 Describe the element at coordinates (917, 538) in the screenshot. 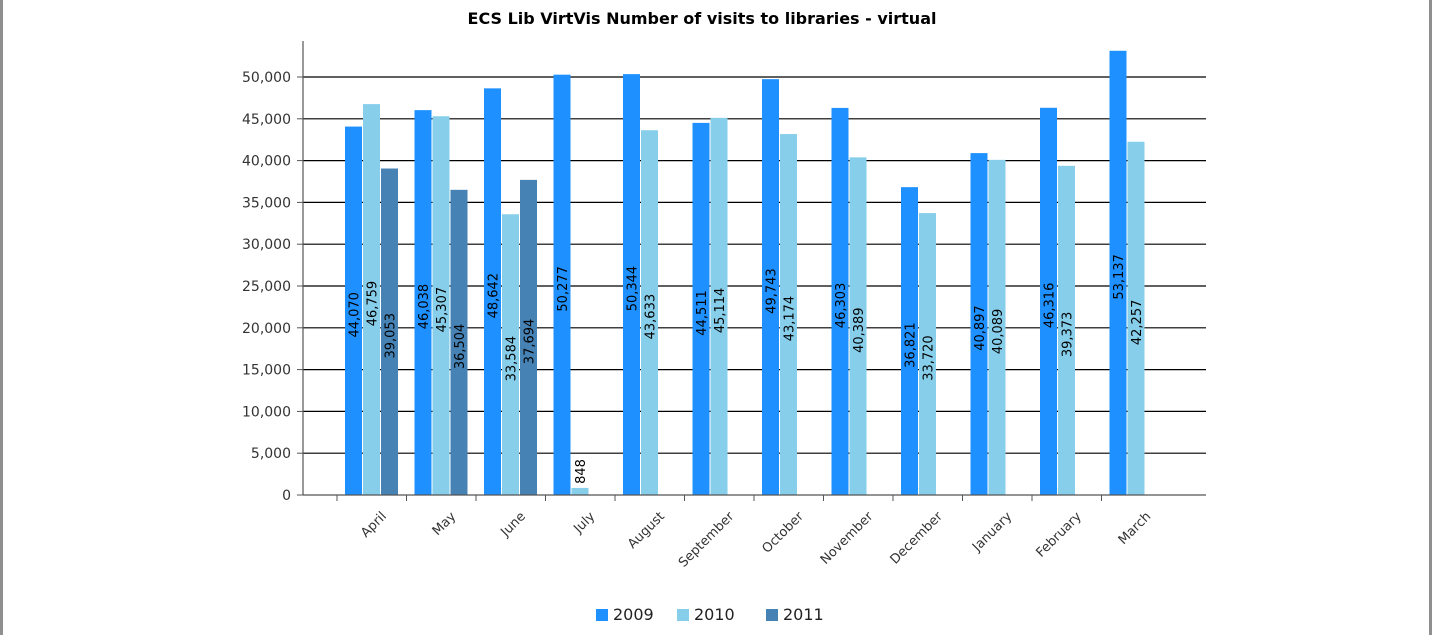

I see `x-tick-label: December` at that location.